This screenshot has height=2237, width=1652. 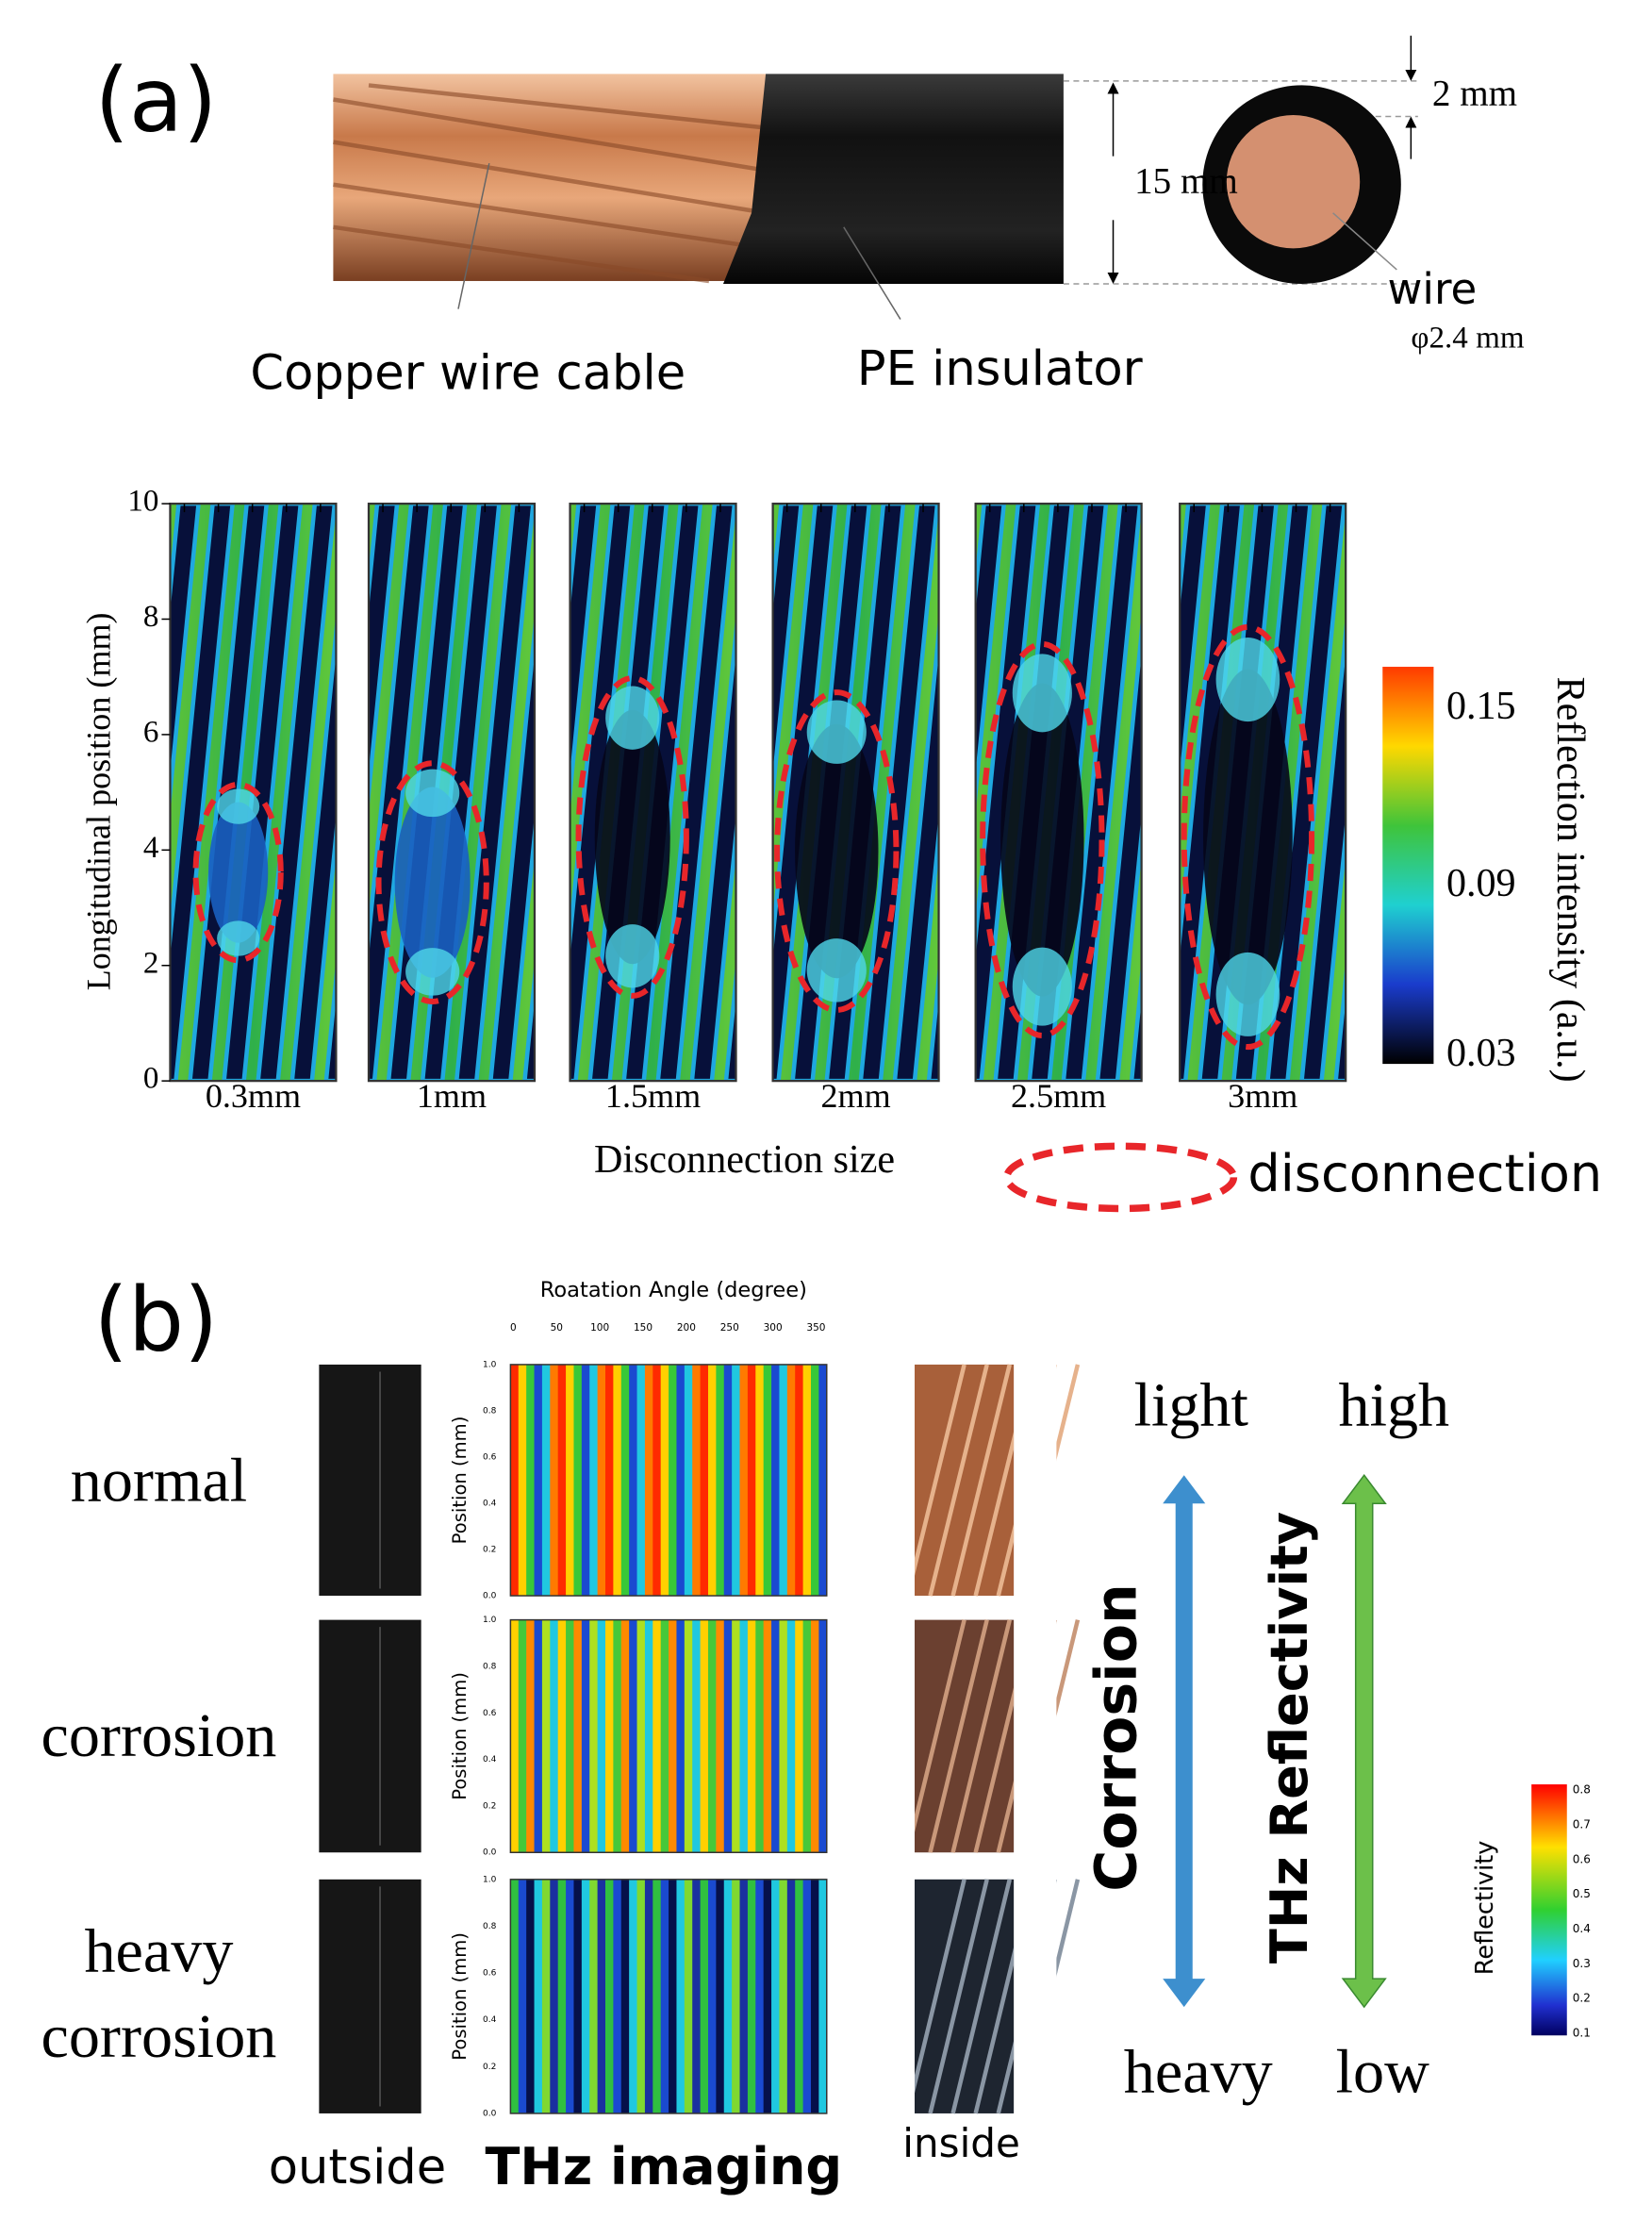 What do you see at coordinates (490, 1714) in the screenshot?
I see `label: 0.6` at bounding box center [490, 1714].